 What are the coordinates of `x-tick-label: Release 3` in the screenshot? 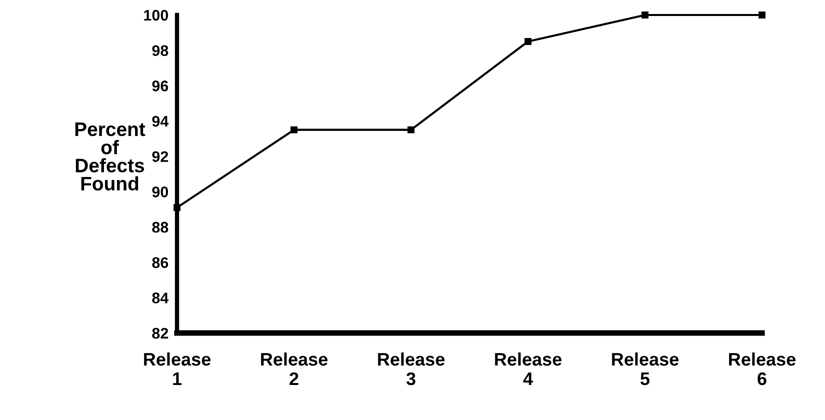 It's located at (411, 369).